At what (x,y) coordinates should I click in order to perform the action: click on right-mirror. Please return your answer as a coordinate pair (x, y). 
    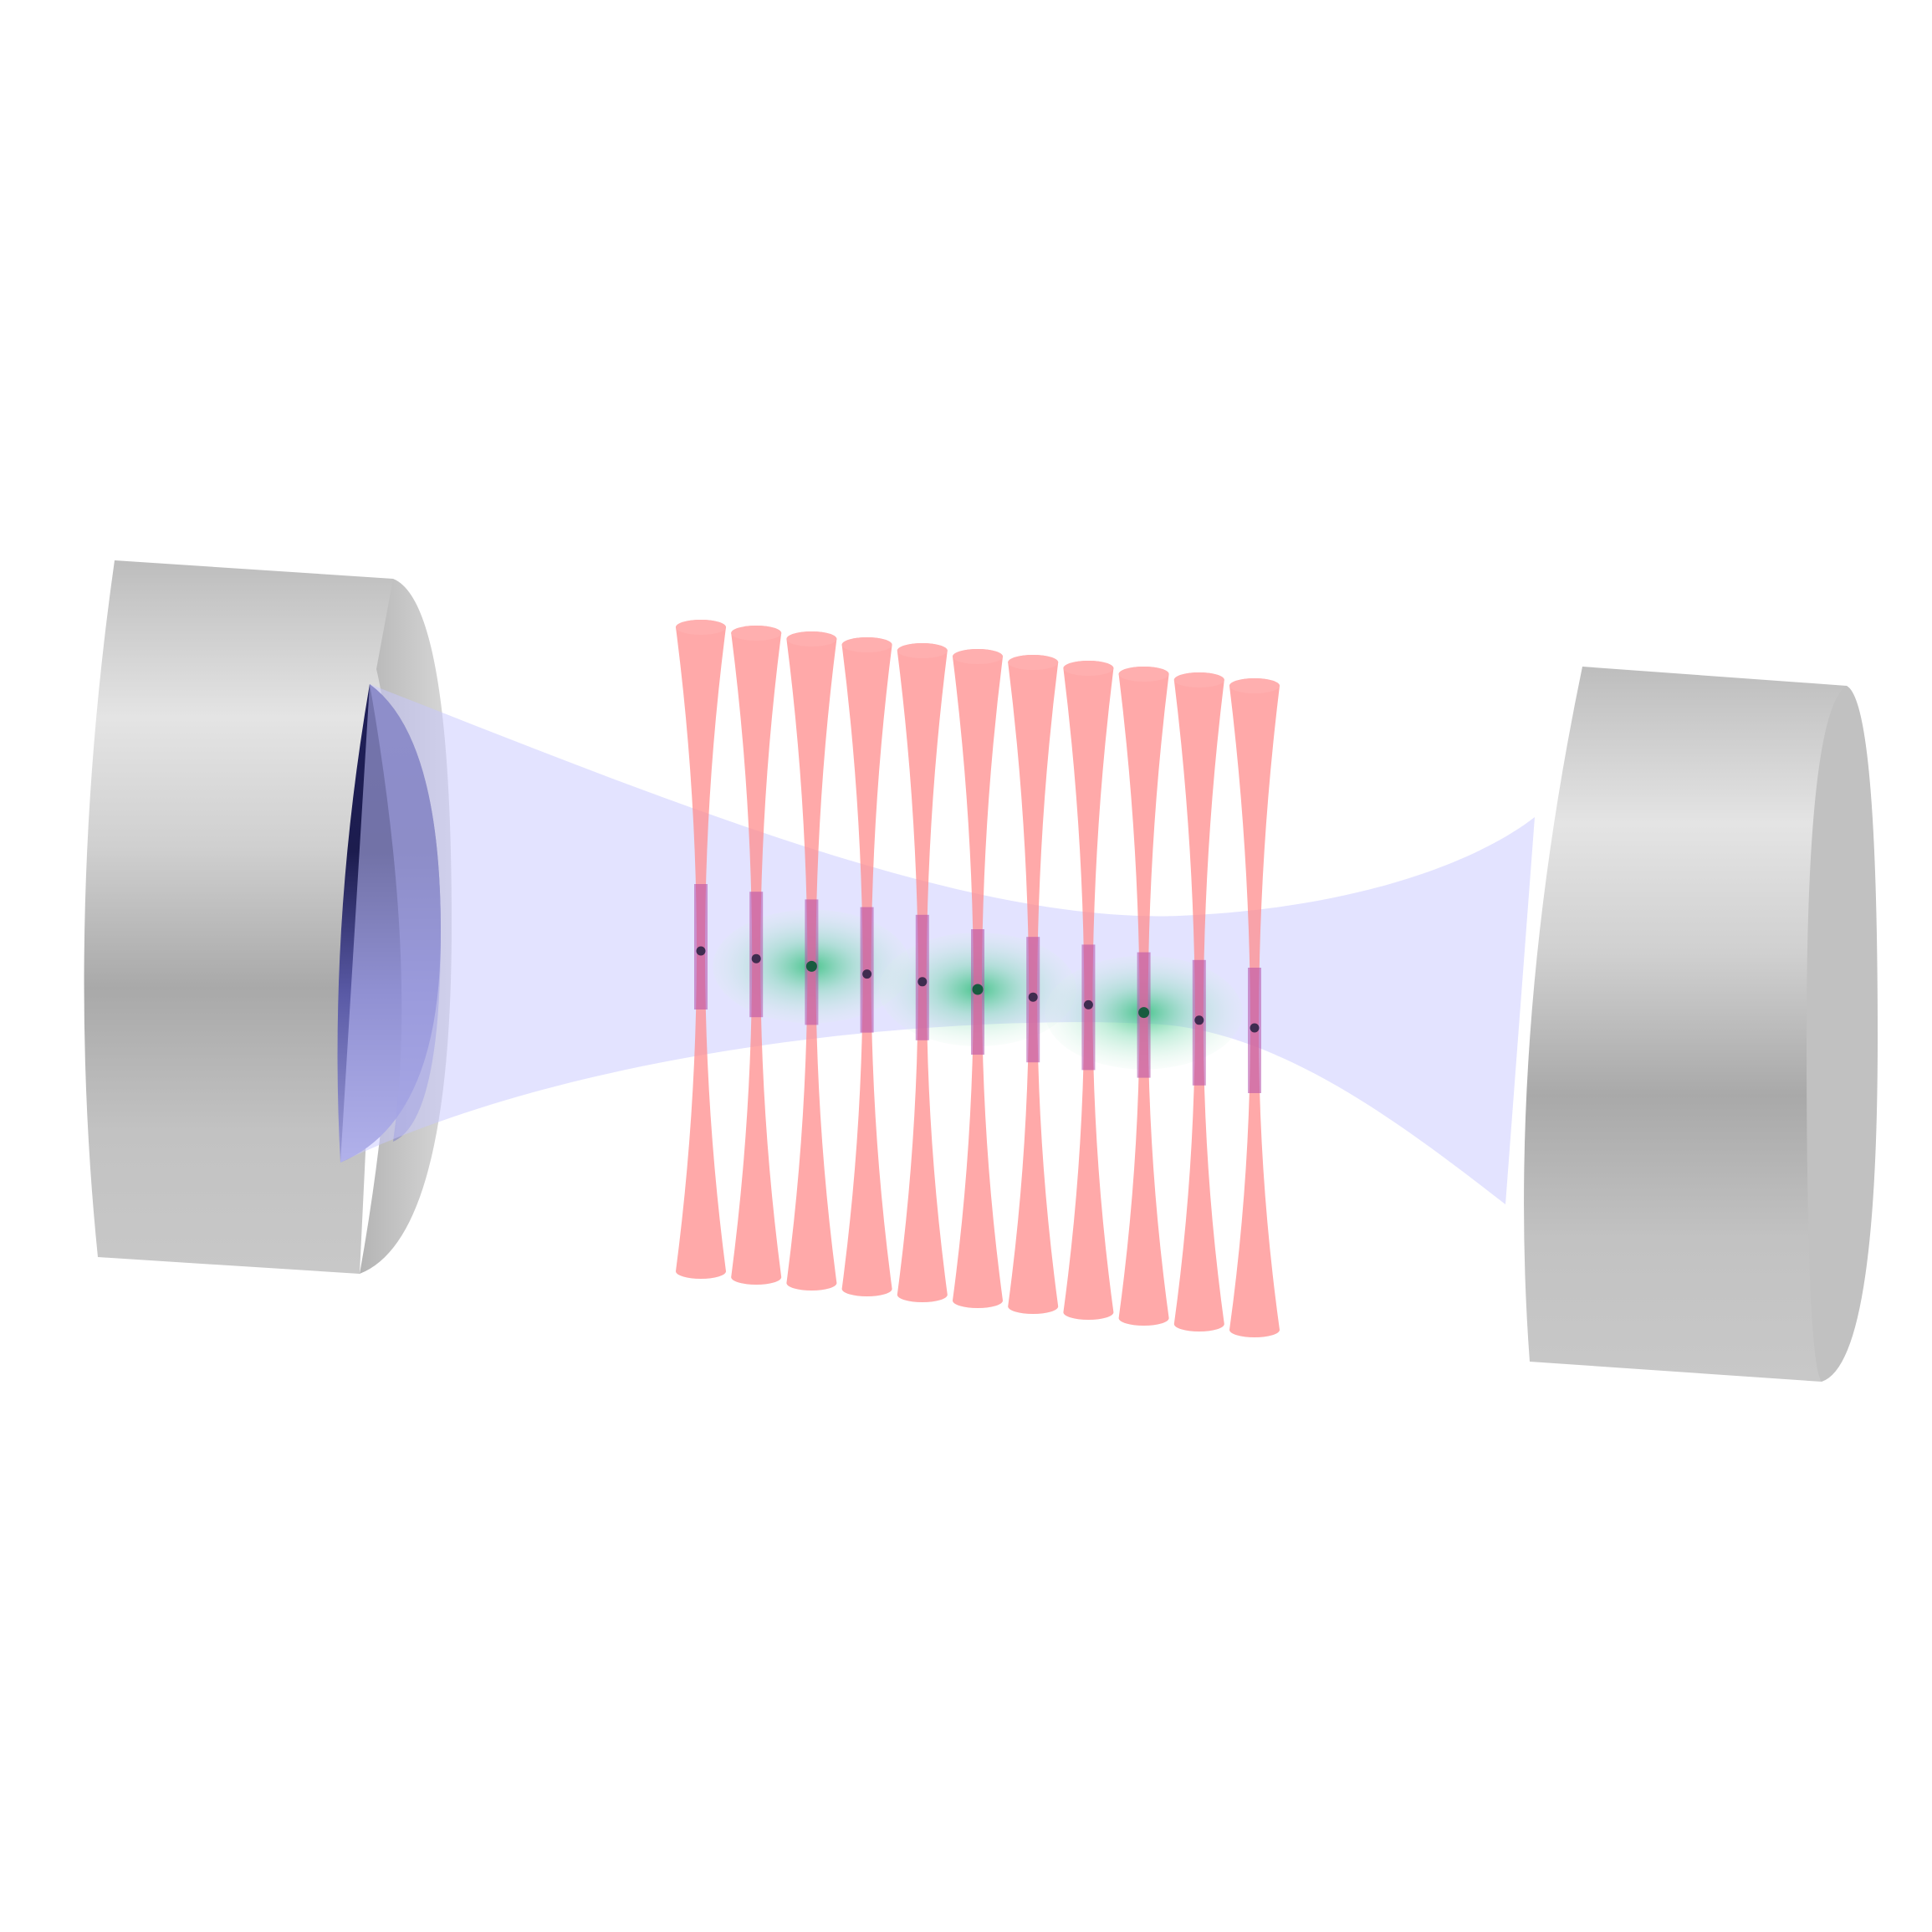
    Looking at the image, I should click on (1701, 1024).